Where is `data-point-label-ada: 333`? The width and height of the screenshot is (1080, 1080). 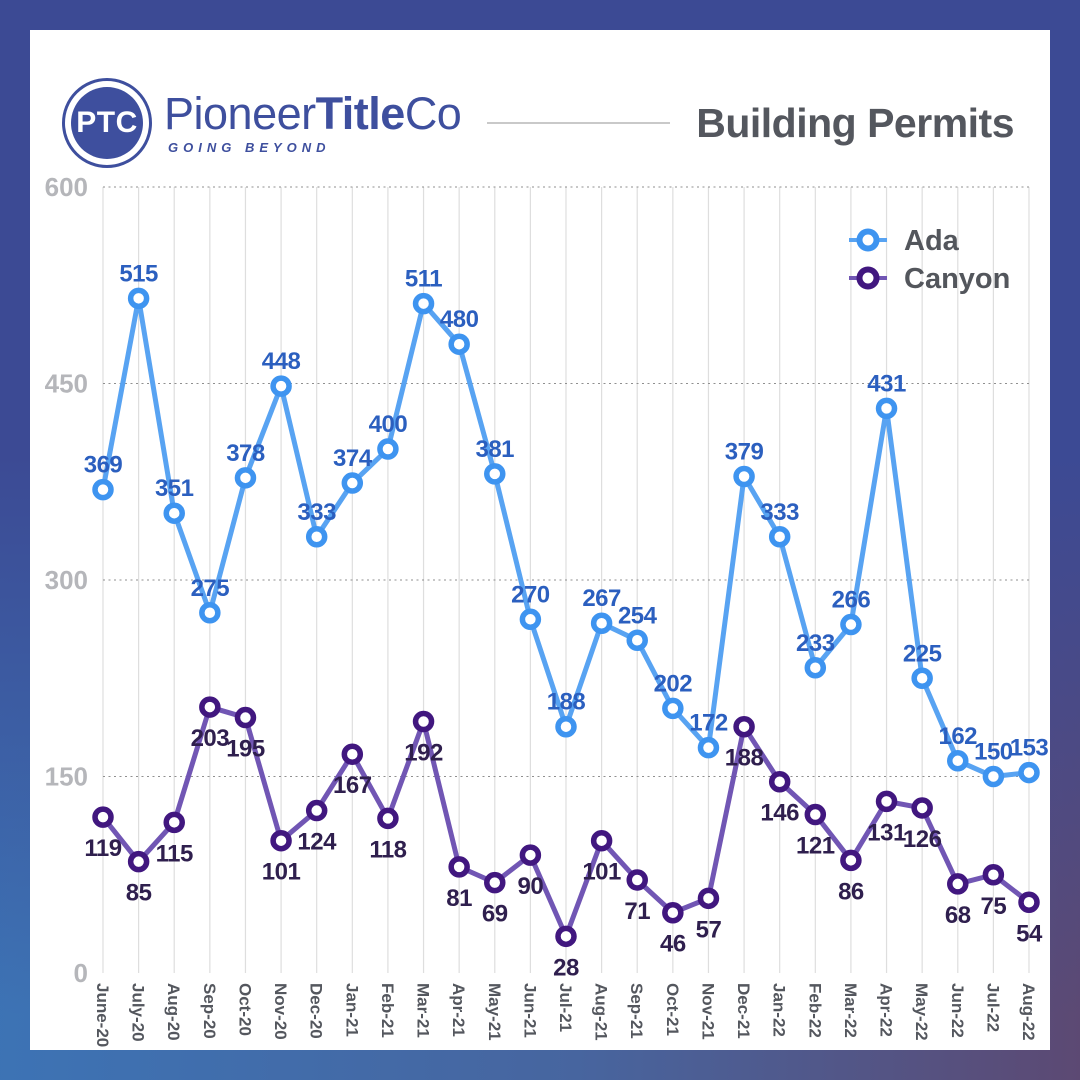
data-point-label-ada: 333 is located at coordinates (316, 512).